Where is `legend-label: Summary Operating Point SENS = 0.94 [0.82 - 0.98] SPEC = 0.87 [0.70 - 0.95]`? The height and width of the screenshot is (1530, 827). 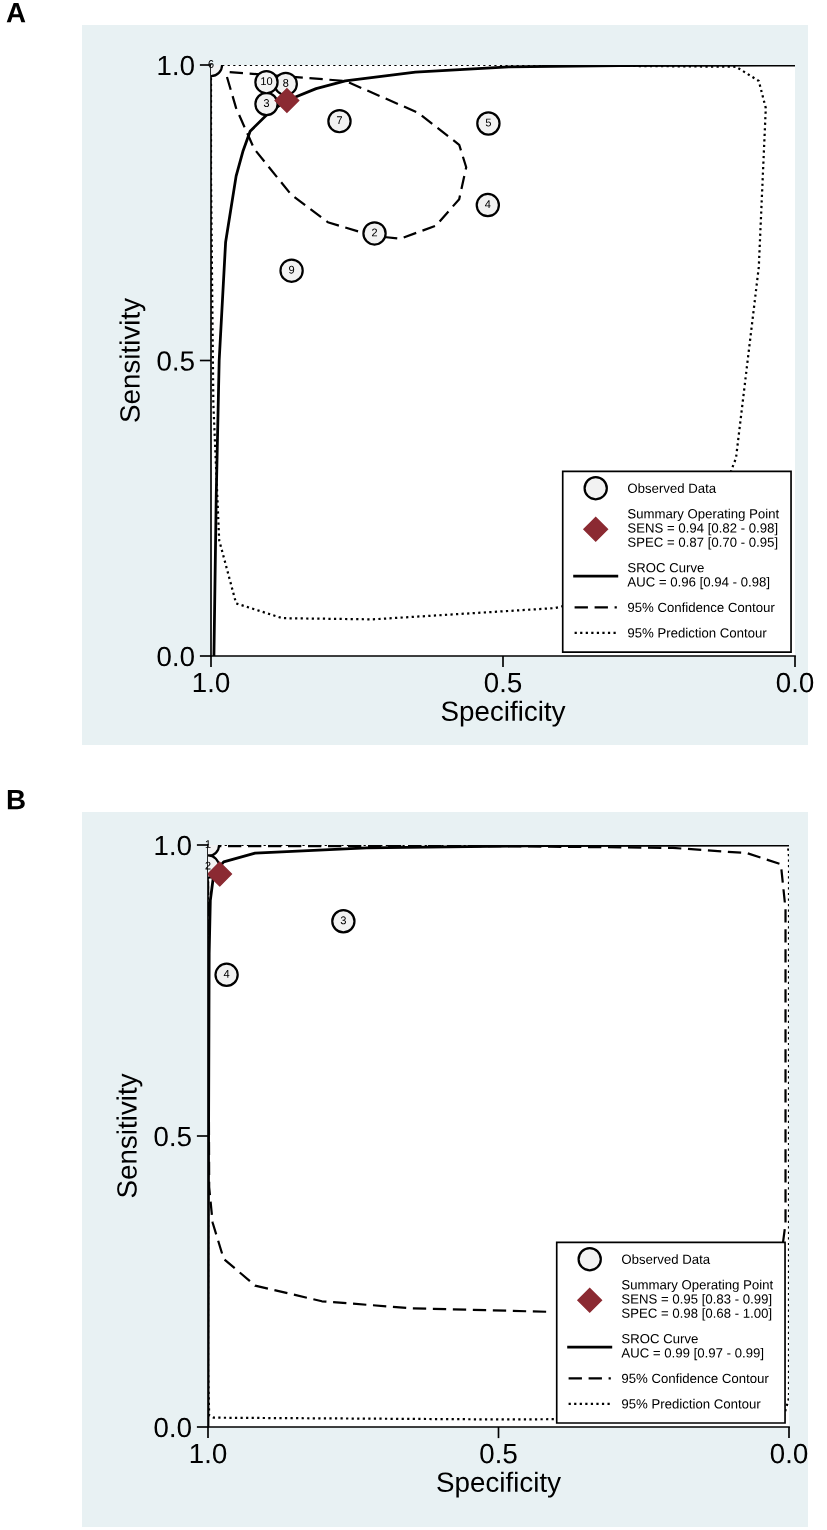
legend-label: Summary Operating Point SENS = 0.94 [0.82 - 0.98] SPEC = 0.87 [0.70 - 0.95] is located at coordinates (703, 529).